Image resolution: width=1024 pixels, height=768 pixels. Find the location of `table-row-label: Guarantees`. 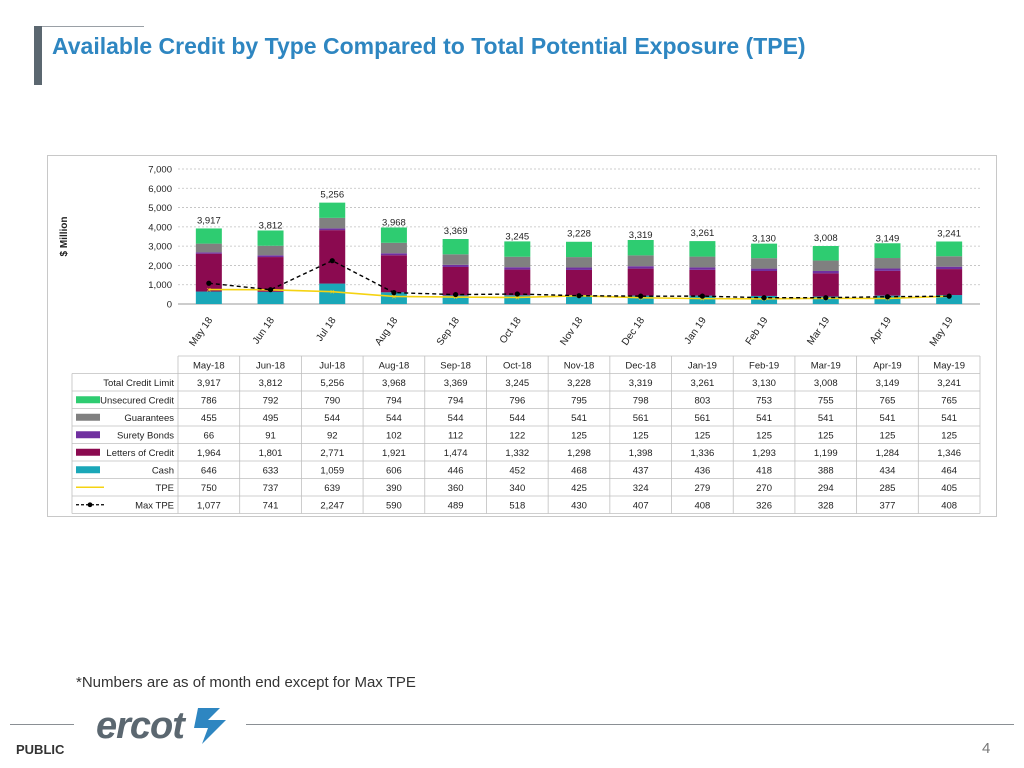

table-row-label: Guarantees is located at coordinates (149, 418).